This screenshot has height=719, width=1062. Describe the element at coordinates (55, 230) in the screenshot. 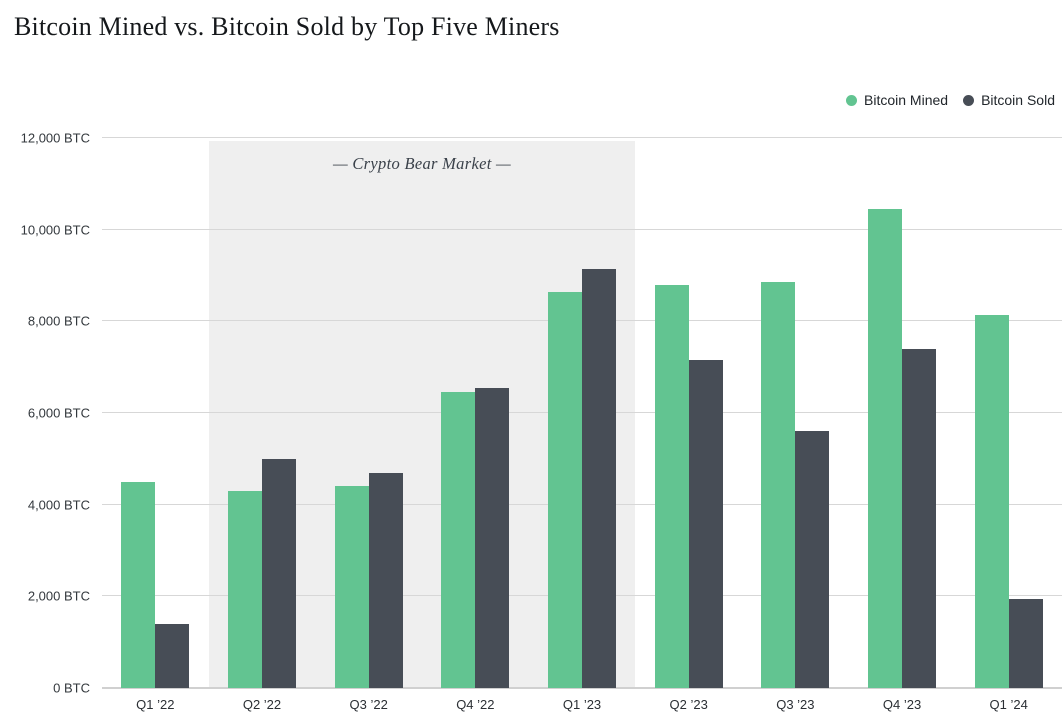

I see `y-tick-label-10000: 10,000 BTC` at that location.